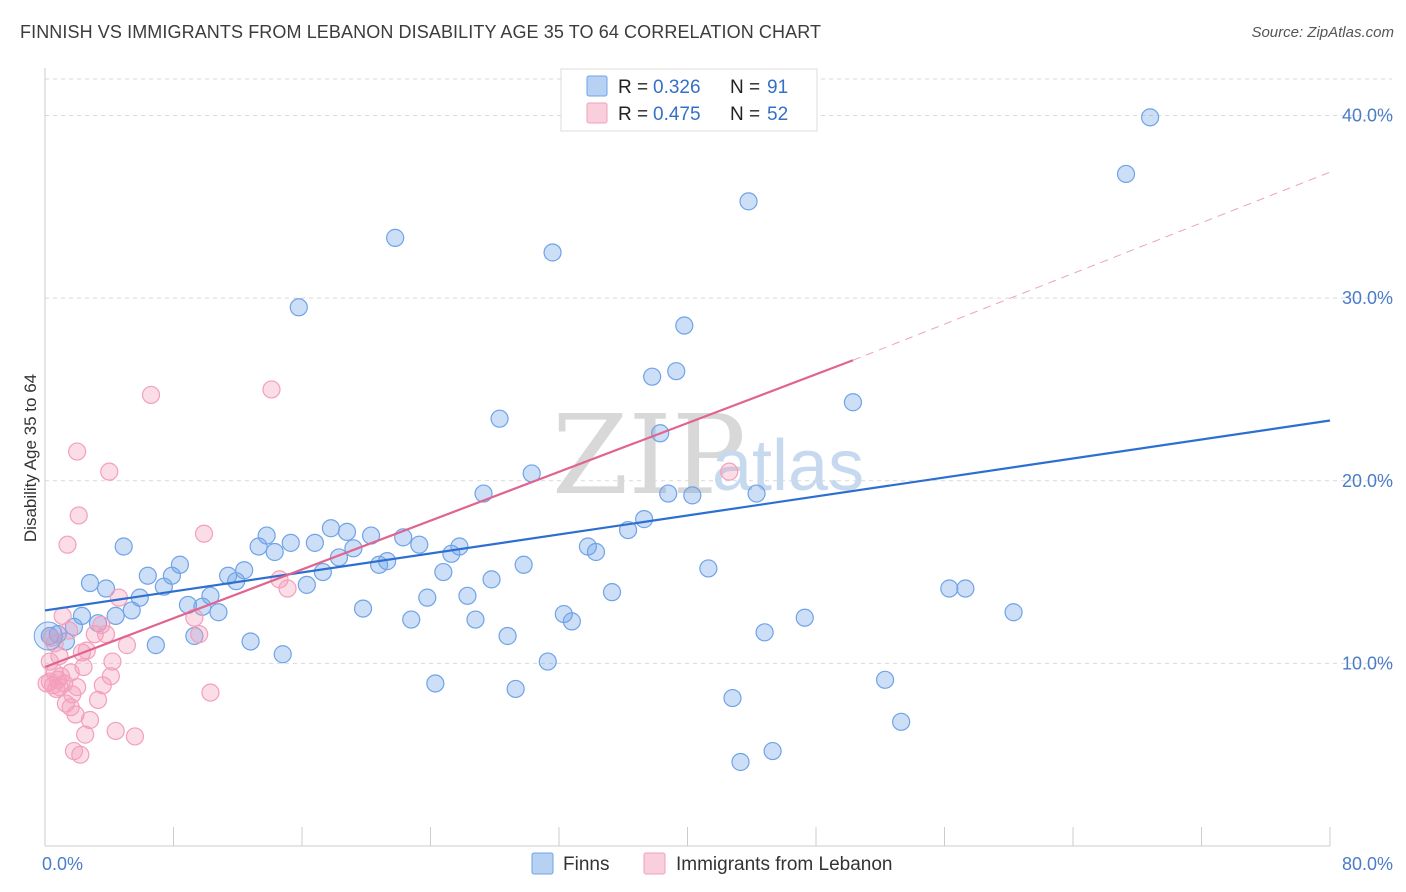  Describe the element at coordinates (712, 863) in the screenshot. I see `series-legend: Finns Immigrants from Lebanon` at that location.